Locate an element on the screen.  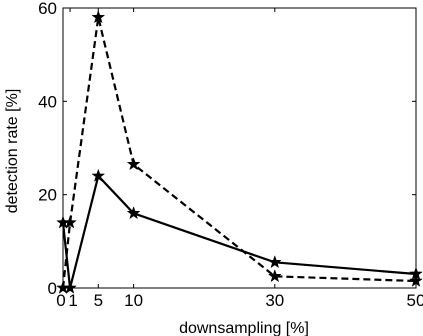
x-tick-label: 10 is located at coordinates (133, 300).